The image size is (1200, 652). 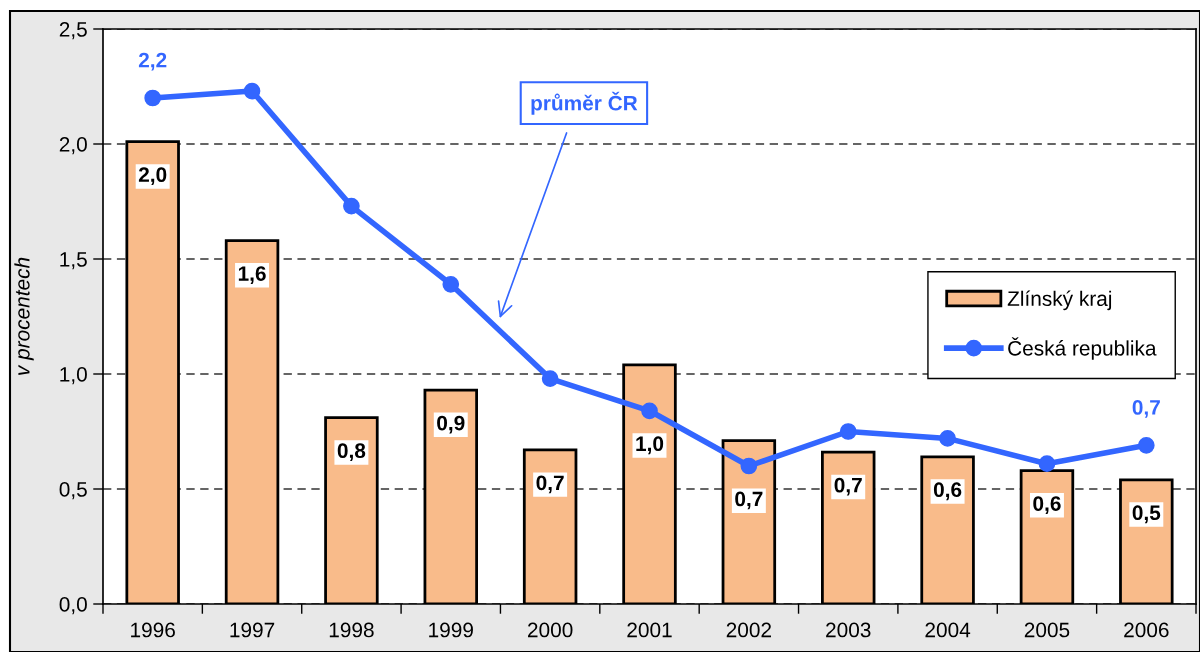 What do you see at coordinates (550, 630) in the screenshot?
I see `x-tick-label: 2000` at bounding box center [550, 630].